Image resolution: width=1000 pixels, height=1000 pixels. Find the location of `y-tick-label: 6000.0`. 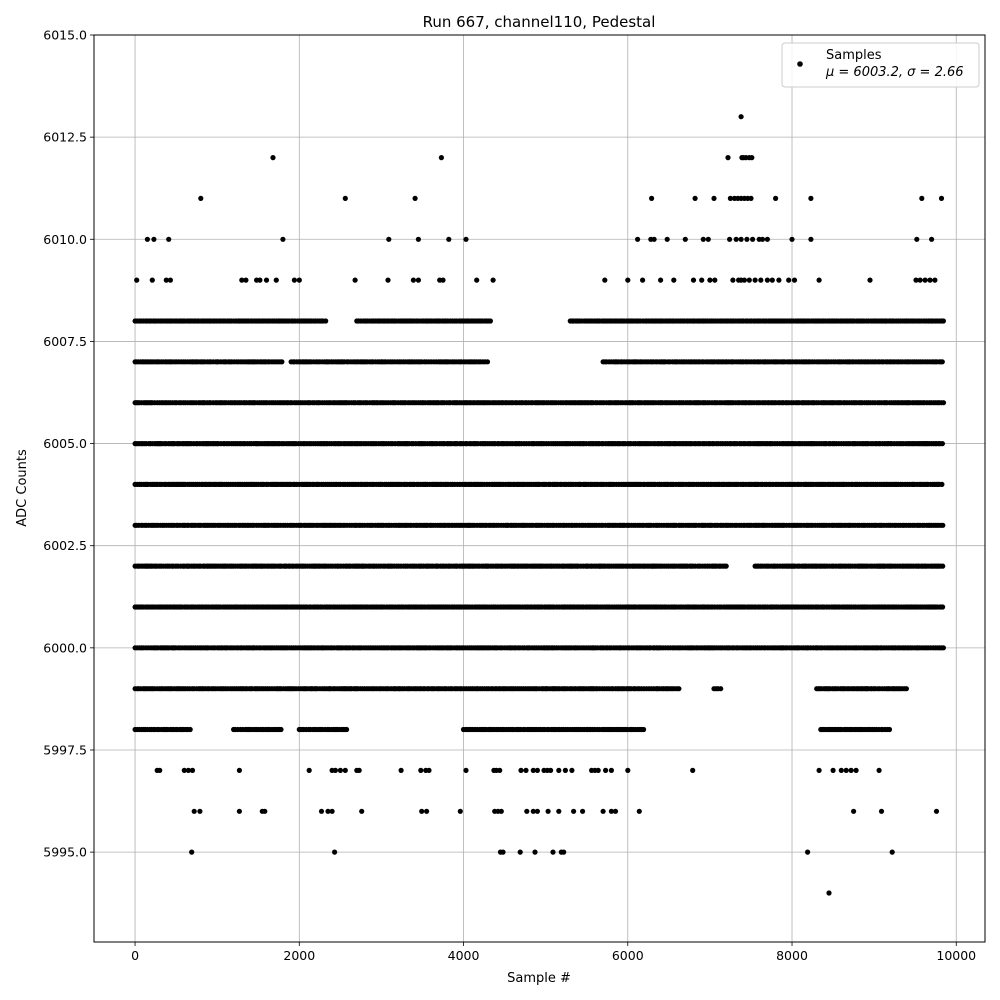

y-tick-label: 6000.0 is located at coordinates (65, 647).